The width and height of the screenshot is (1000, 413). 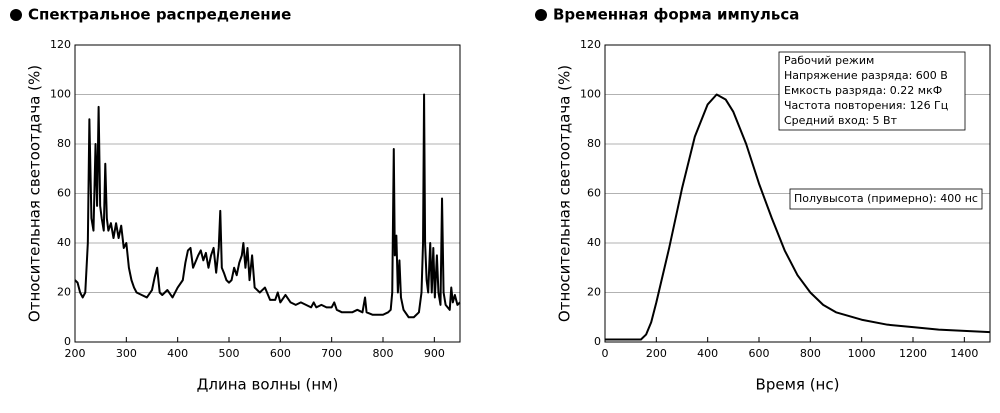 What do you see at coordinates (866, 105) in the screenshot?
I see `info-line: Частота повторения: 126 Гц` at bounding box center [866, 105].